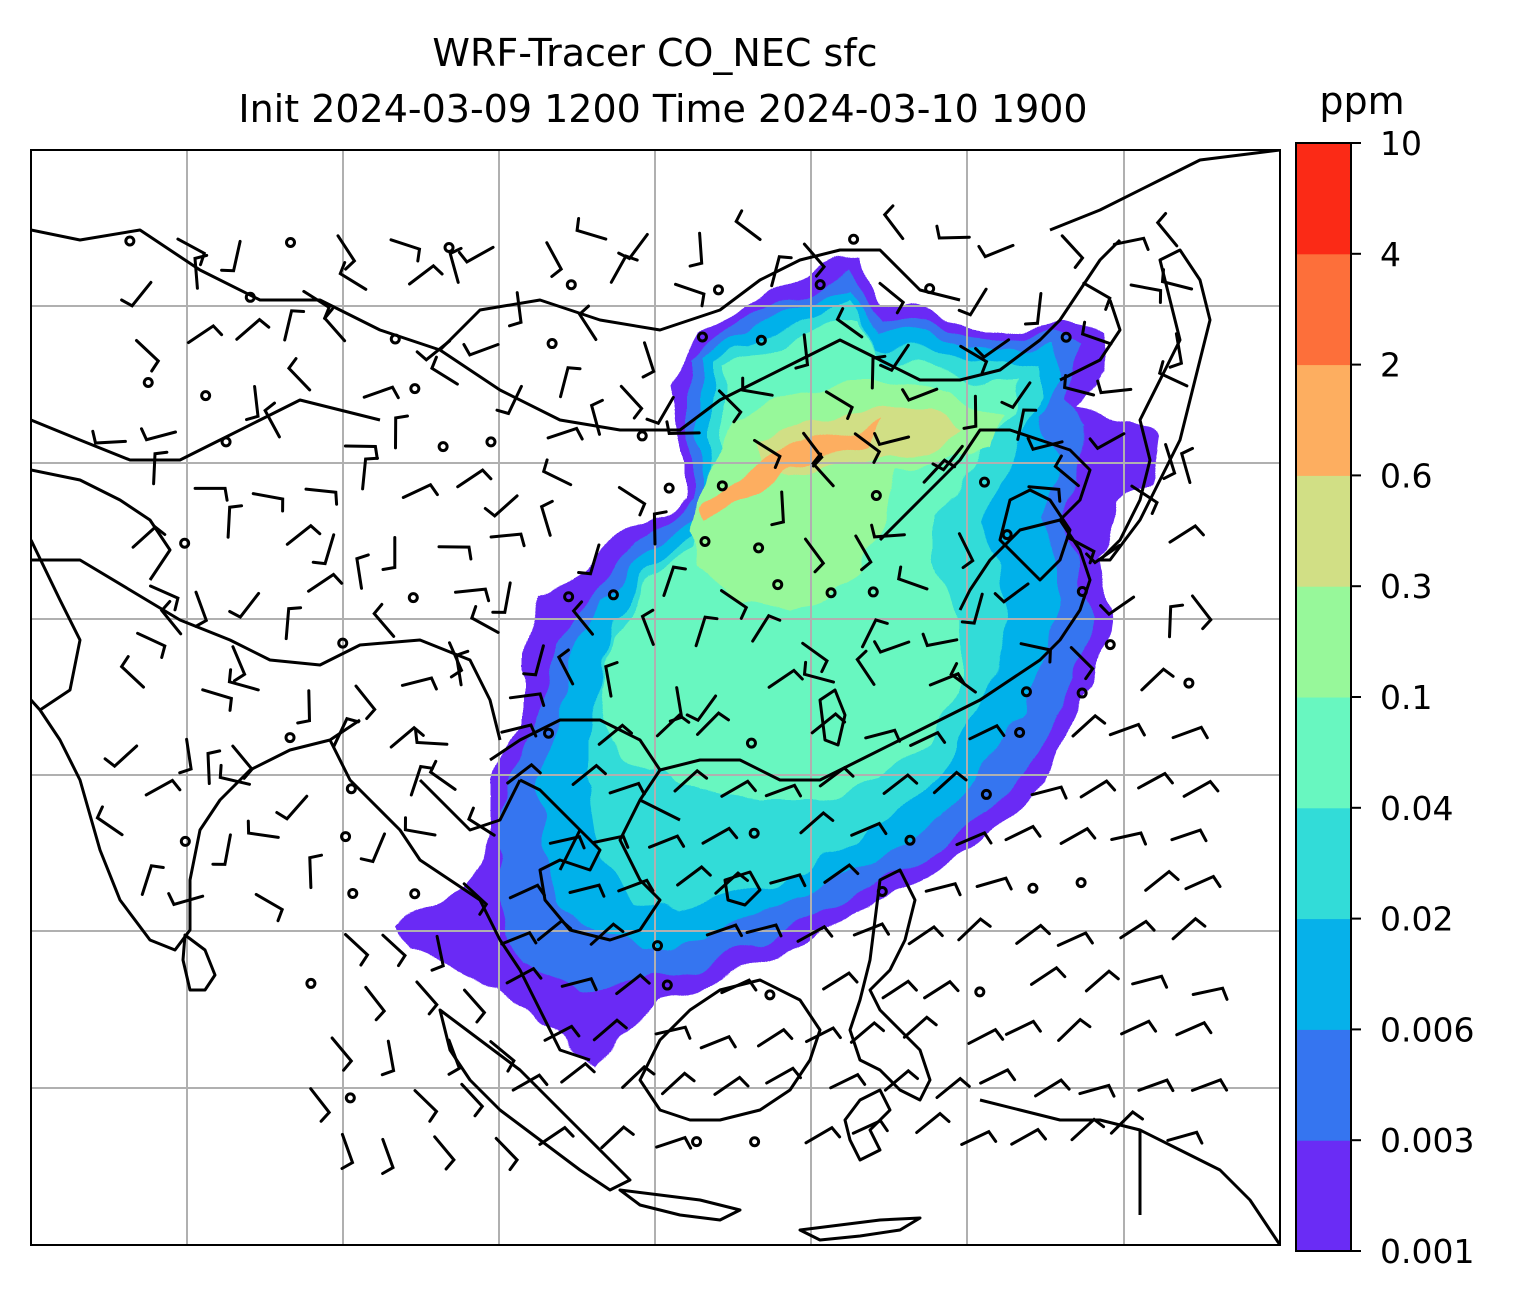 This screenshot has width=1528, height=1306. What do you see at coordinates (654, 53) in the screenshot?
I see `map-title-line1: WRF-Tracer CO_NEC sfc` at bounding box center [654, 53].